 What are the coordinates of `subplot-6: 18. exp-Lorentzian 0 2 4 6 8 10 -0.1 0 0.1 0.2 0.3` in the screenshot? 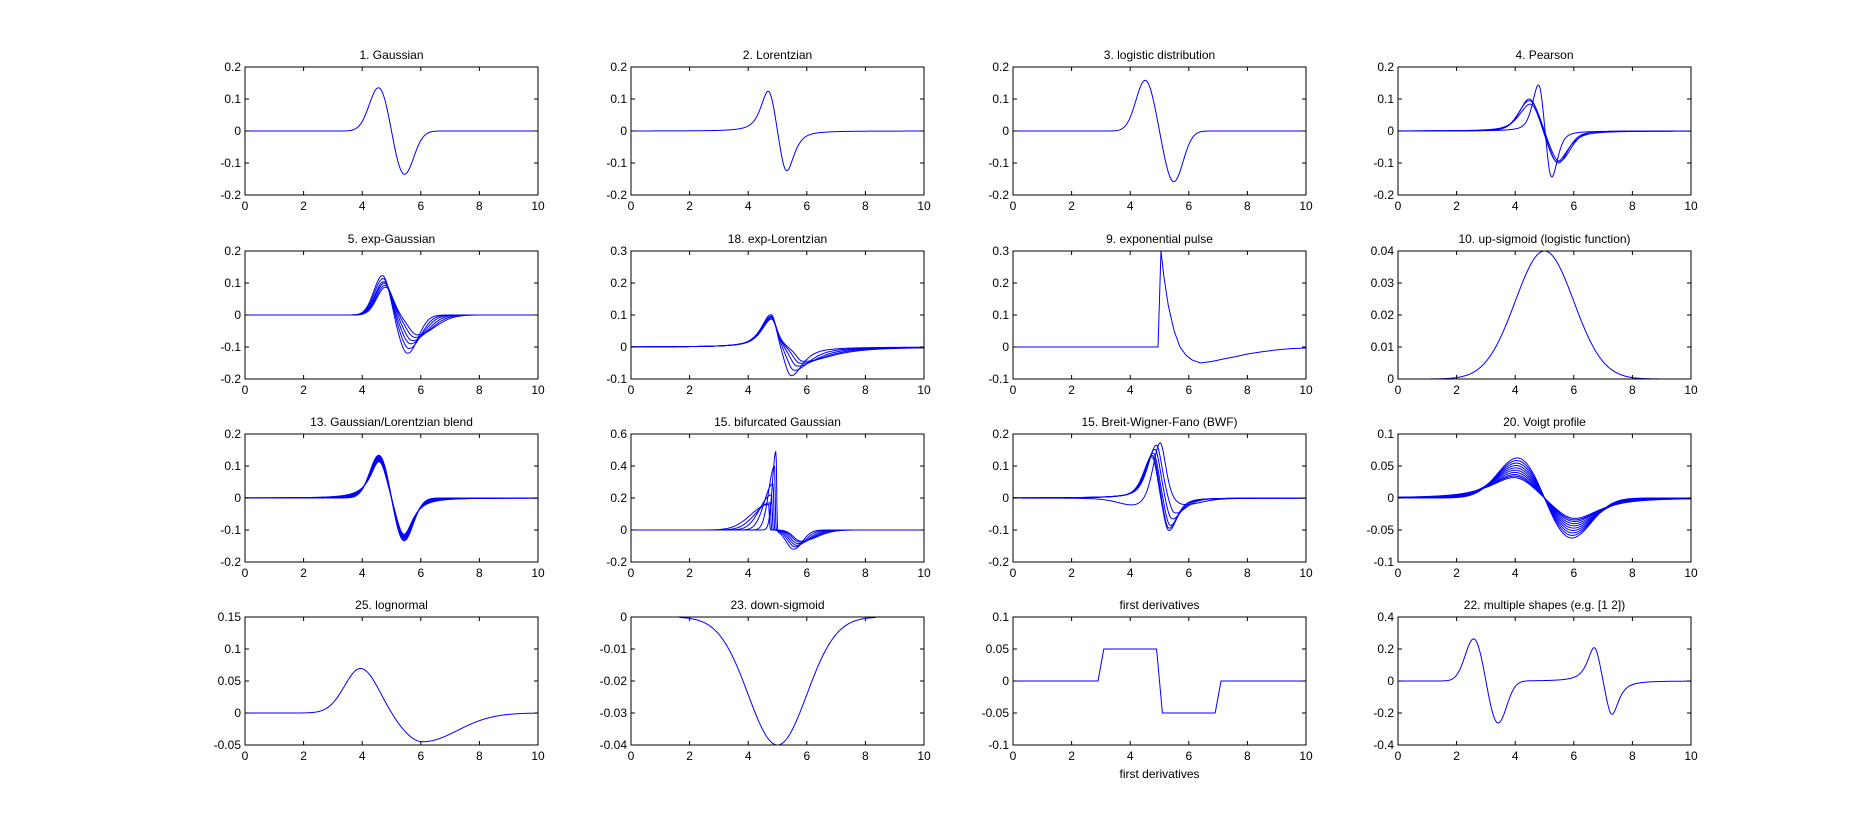 It's located at (768, 314).